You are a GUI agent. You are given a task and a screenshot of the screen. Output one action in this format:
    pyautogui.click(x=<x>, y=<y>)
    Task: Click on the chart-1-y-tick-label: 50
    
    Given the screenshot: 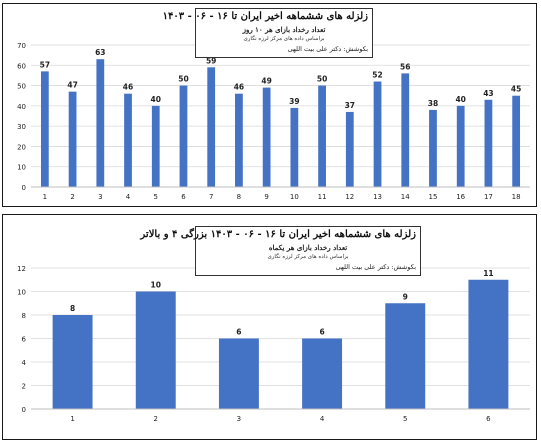 What is the action you would take?
    pyautogui.click(x=21, y=87)
    